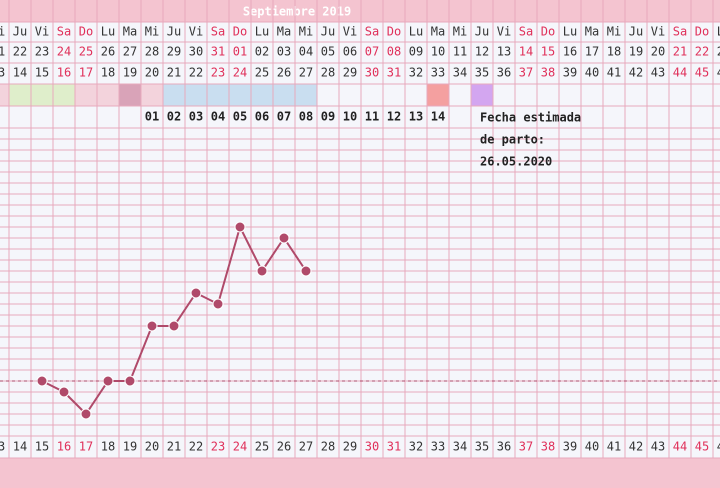 The width and height of the screenshot is (720, 488). What do you see at coordinates (328, 117) in the screenshot?
I see `post-ovulation-day: 09` at bounding box center [328, 117].